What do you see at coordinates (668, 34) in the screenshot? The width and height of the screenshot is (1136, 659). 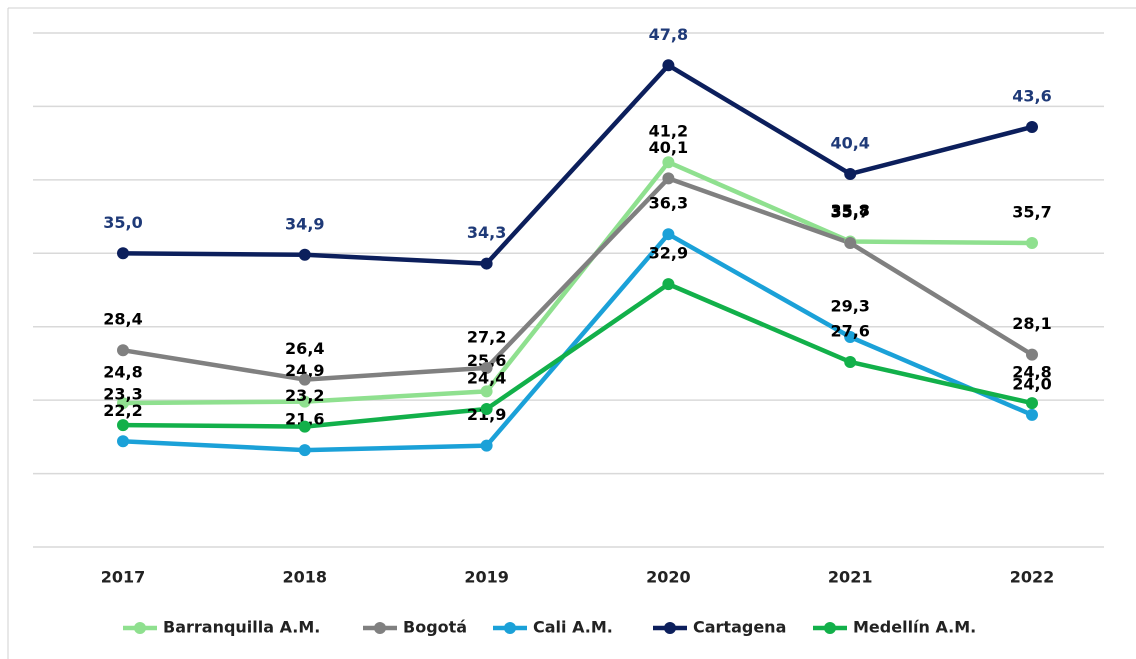 I see `data-label: 47,8` at bounding box center [668, 34].